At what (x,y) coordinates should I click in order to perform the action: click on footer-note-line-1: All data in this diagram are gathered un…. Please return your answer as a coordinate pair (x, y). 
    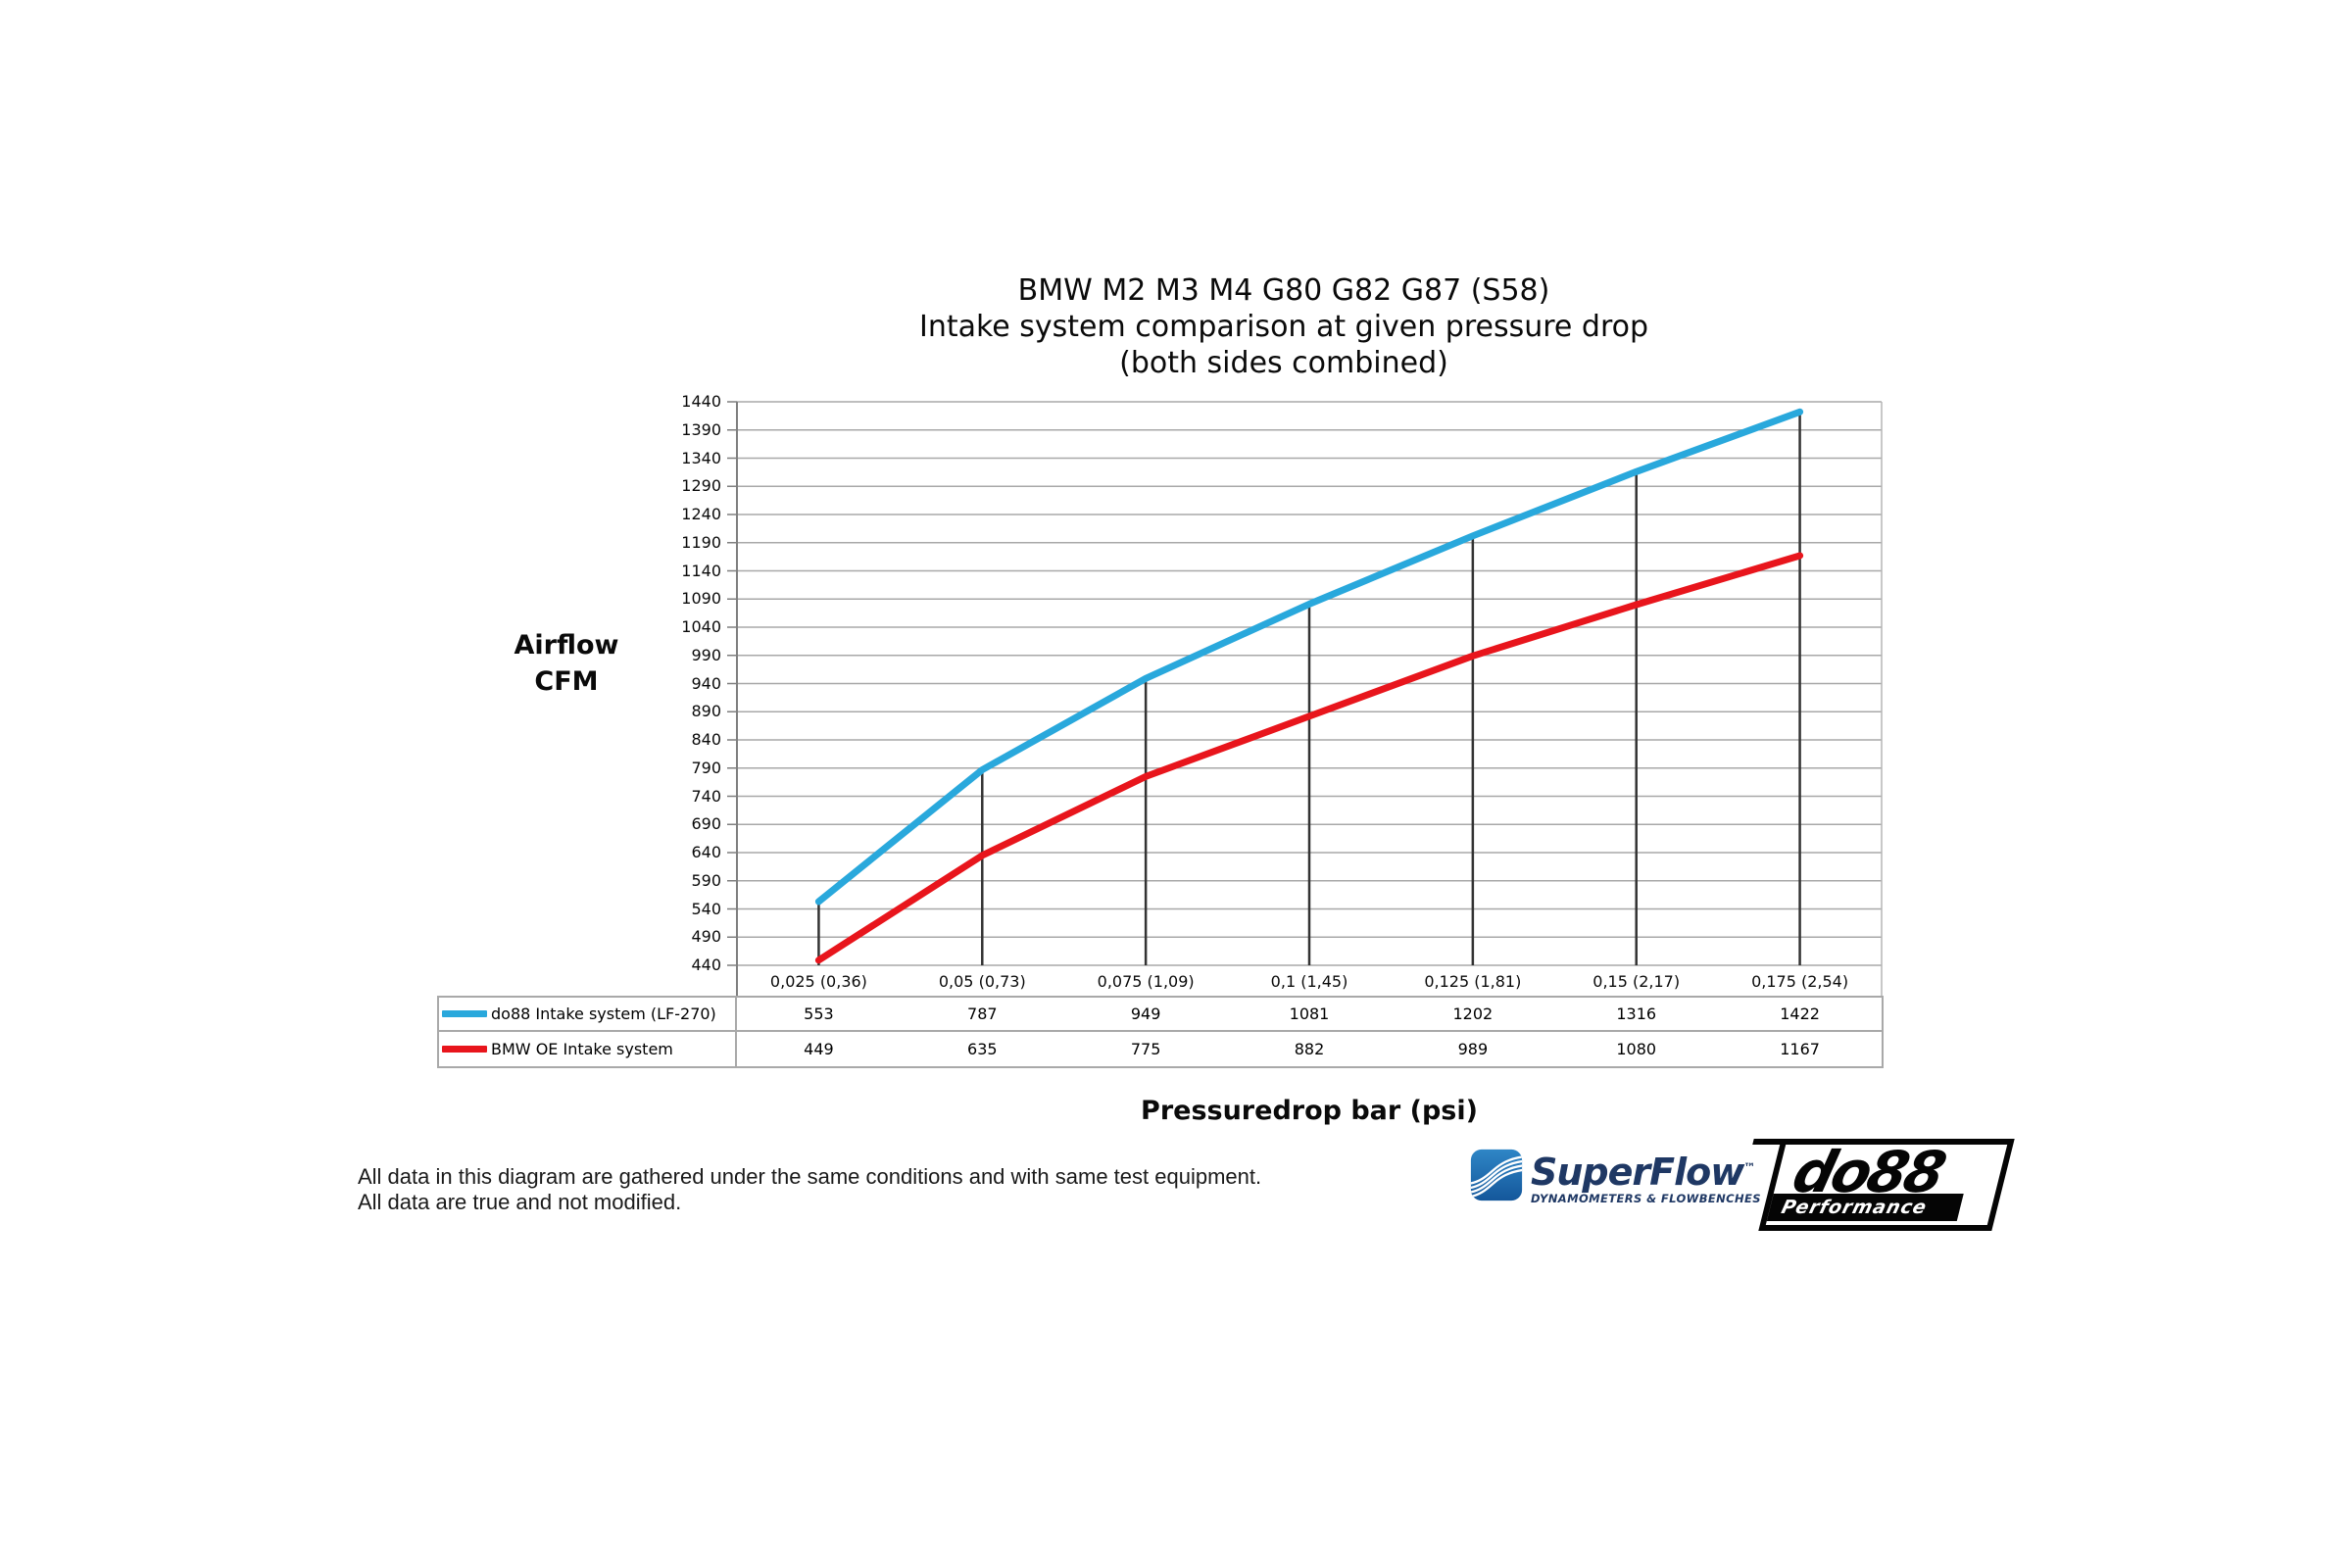
    Looking at the image, I should click on (810, 1176).